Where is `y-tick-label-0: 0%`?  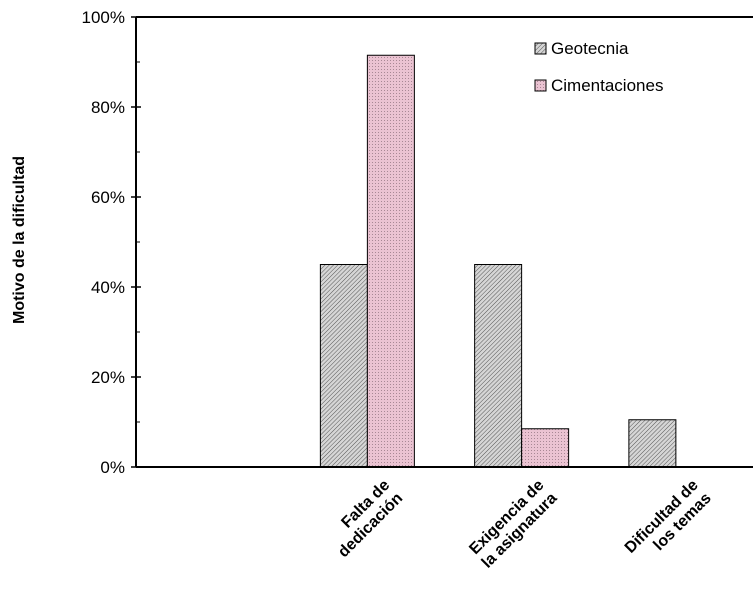 y-tick-label-0: 0% is located at coordinates (112, 467).